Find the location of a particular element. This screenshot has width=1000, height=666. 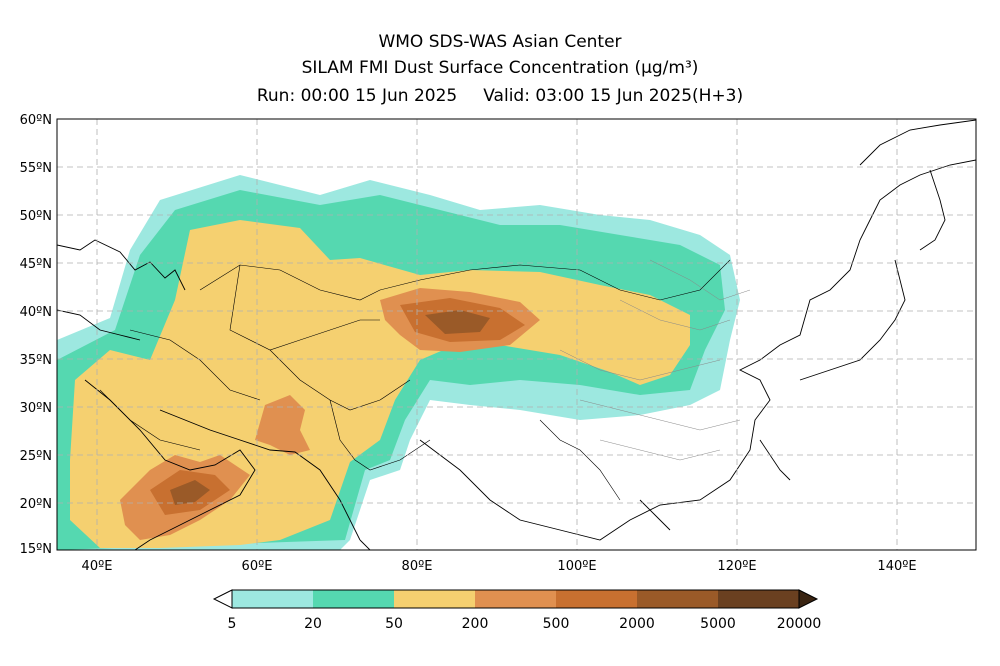

colorbar-label: 50 is located at coordinates (394, 624).